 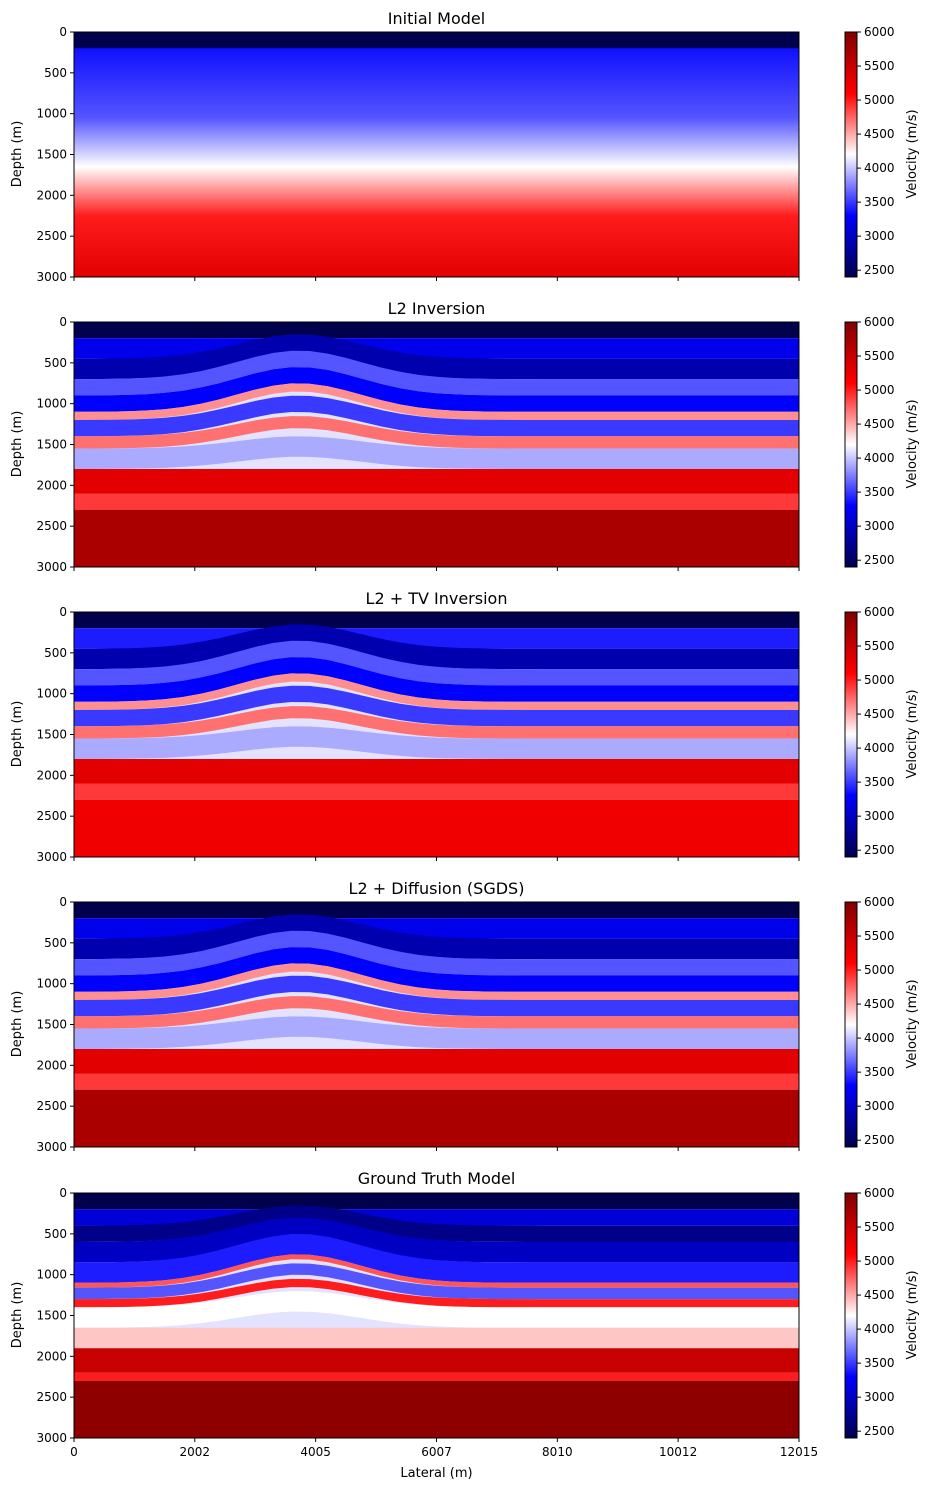 I want to click on colorbar-tick-label: 2500, so click(x=879, y=560).